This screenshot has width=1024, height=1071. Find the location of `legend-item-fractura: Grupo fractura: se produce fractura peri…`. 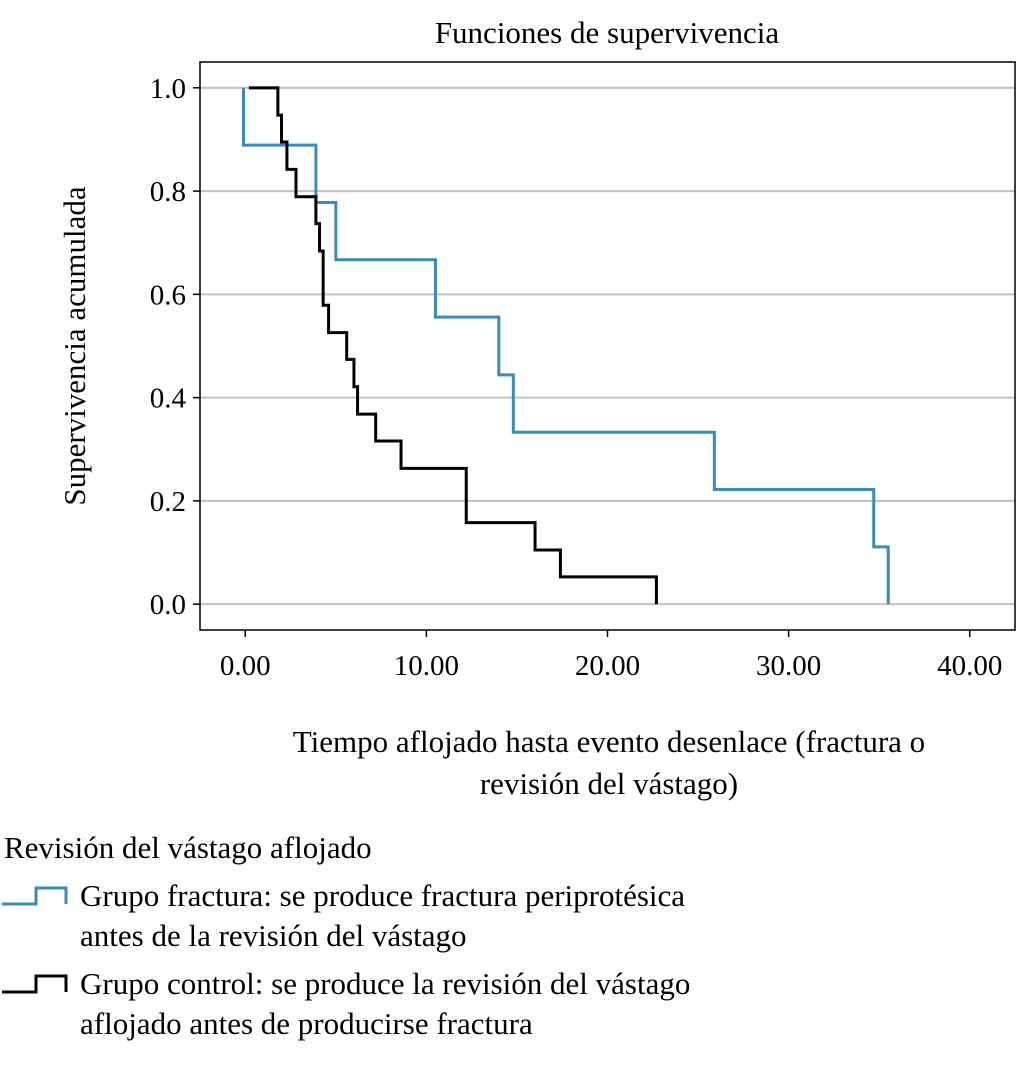

legend-item-fractura: Grupo fractura: se produce fractura peri… is located at coordinates (345, 916).